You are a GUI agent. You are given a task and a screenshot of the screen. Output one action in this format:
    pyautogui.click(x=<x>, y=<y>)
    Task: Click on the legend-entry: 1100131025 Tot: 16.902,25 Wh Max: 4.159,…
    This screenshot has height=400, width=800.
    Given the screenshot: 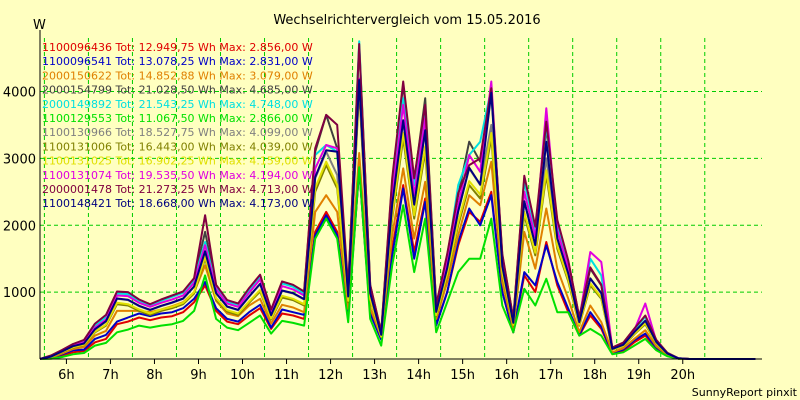 What is the action you would take?
    pyautogui.click(x=177, y=161)
    